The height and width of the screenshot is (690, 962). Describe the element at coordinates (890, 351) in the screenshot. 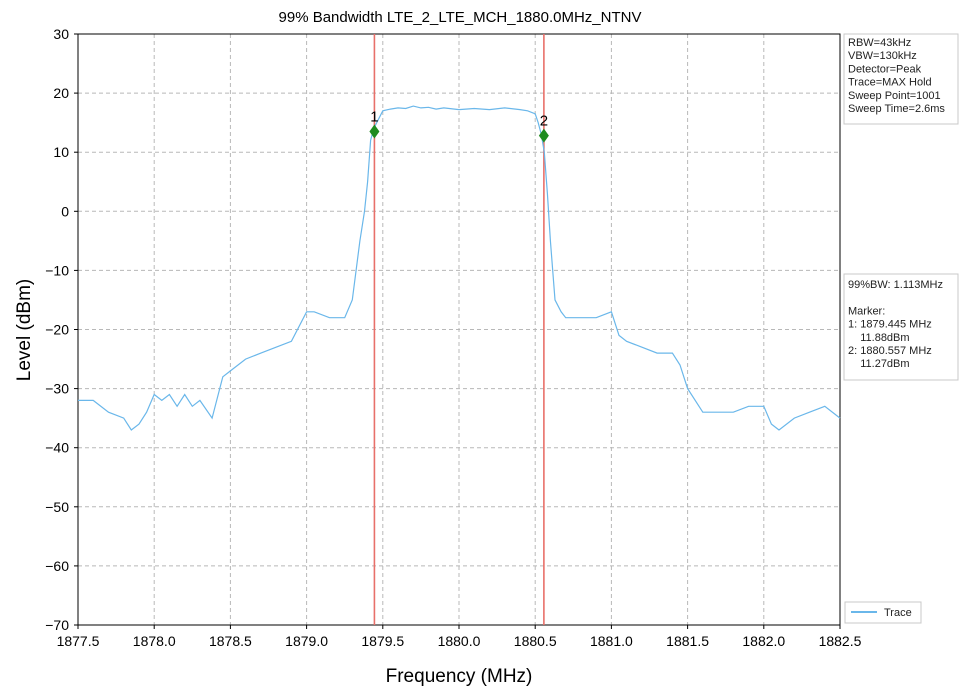

I see `info-line: 2: 1880.557 MHz` at that location.